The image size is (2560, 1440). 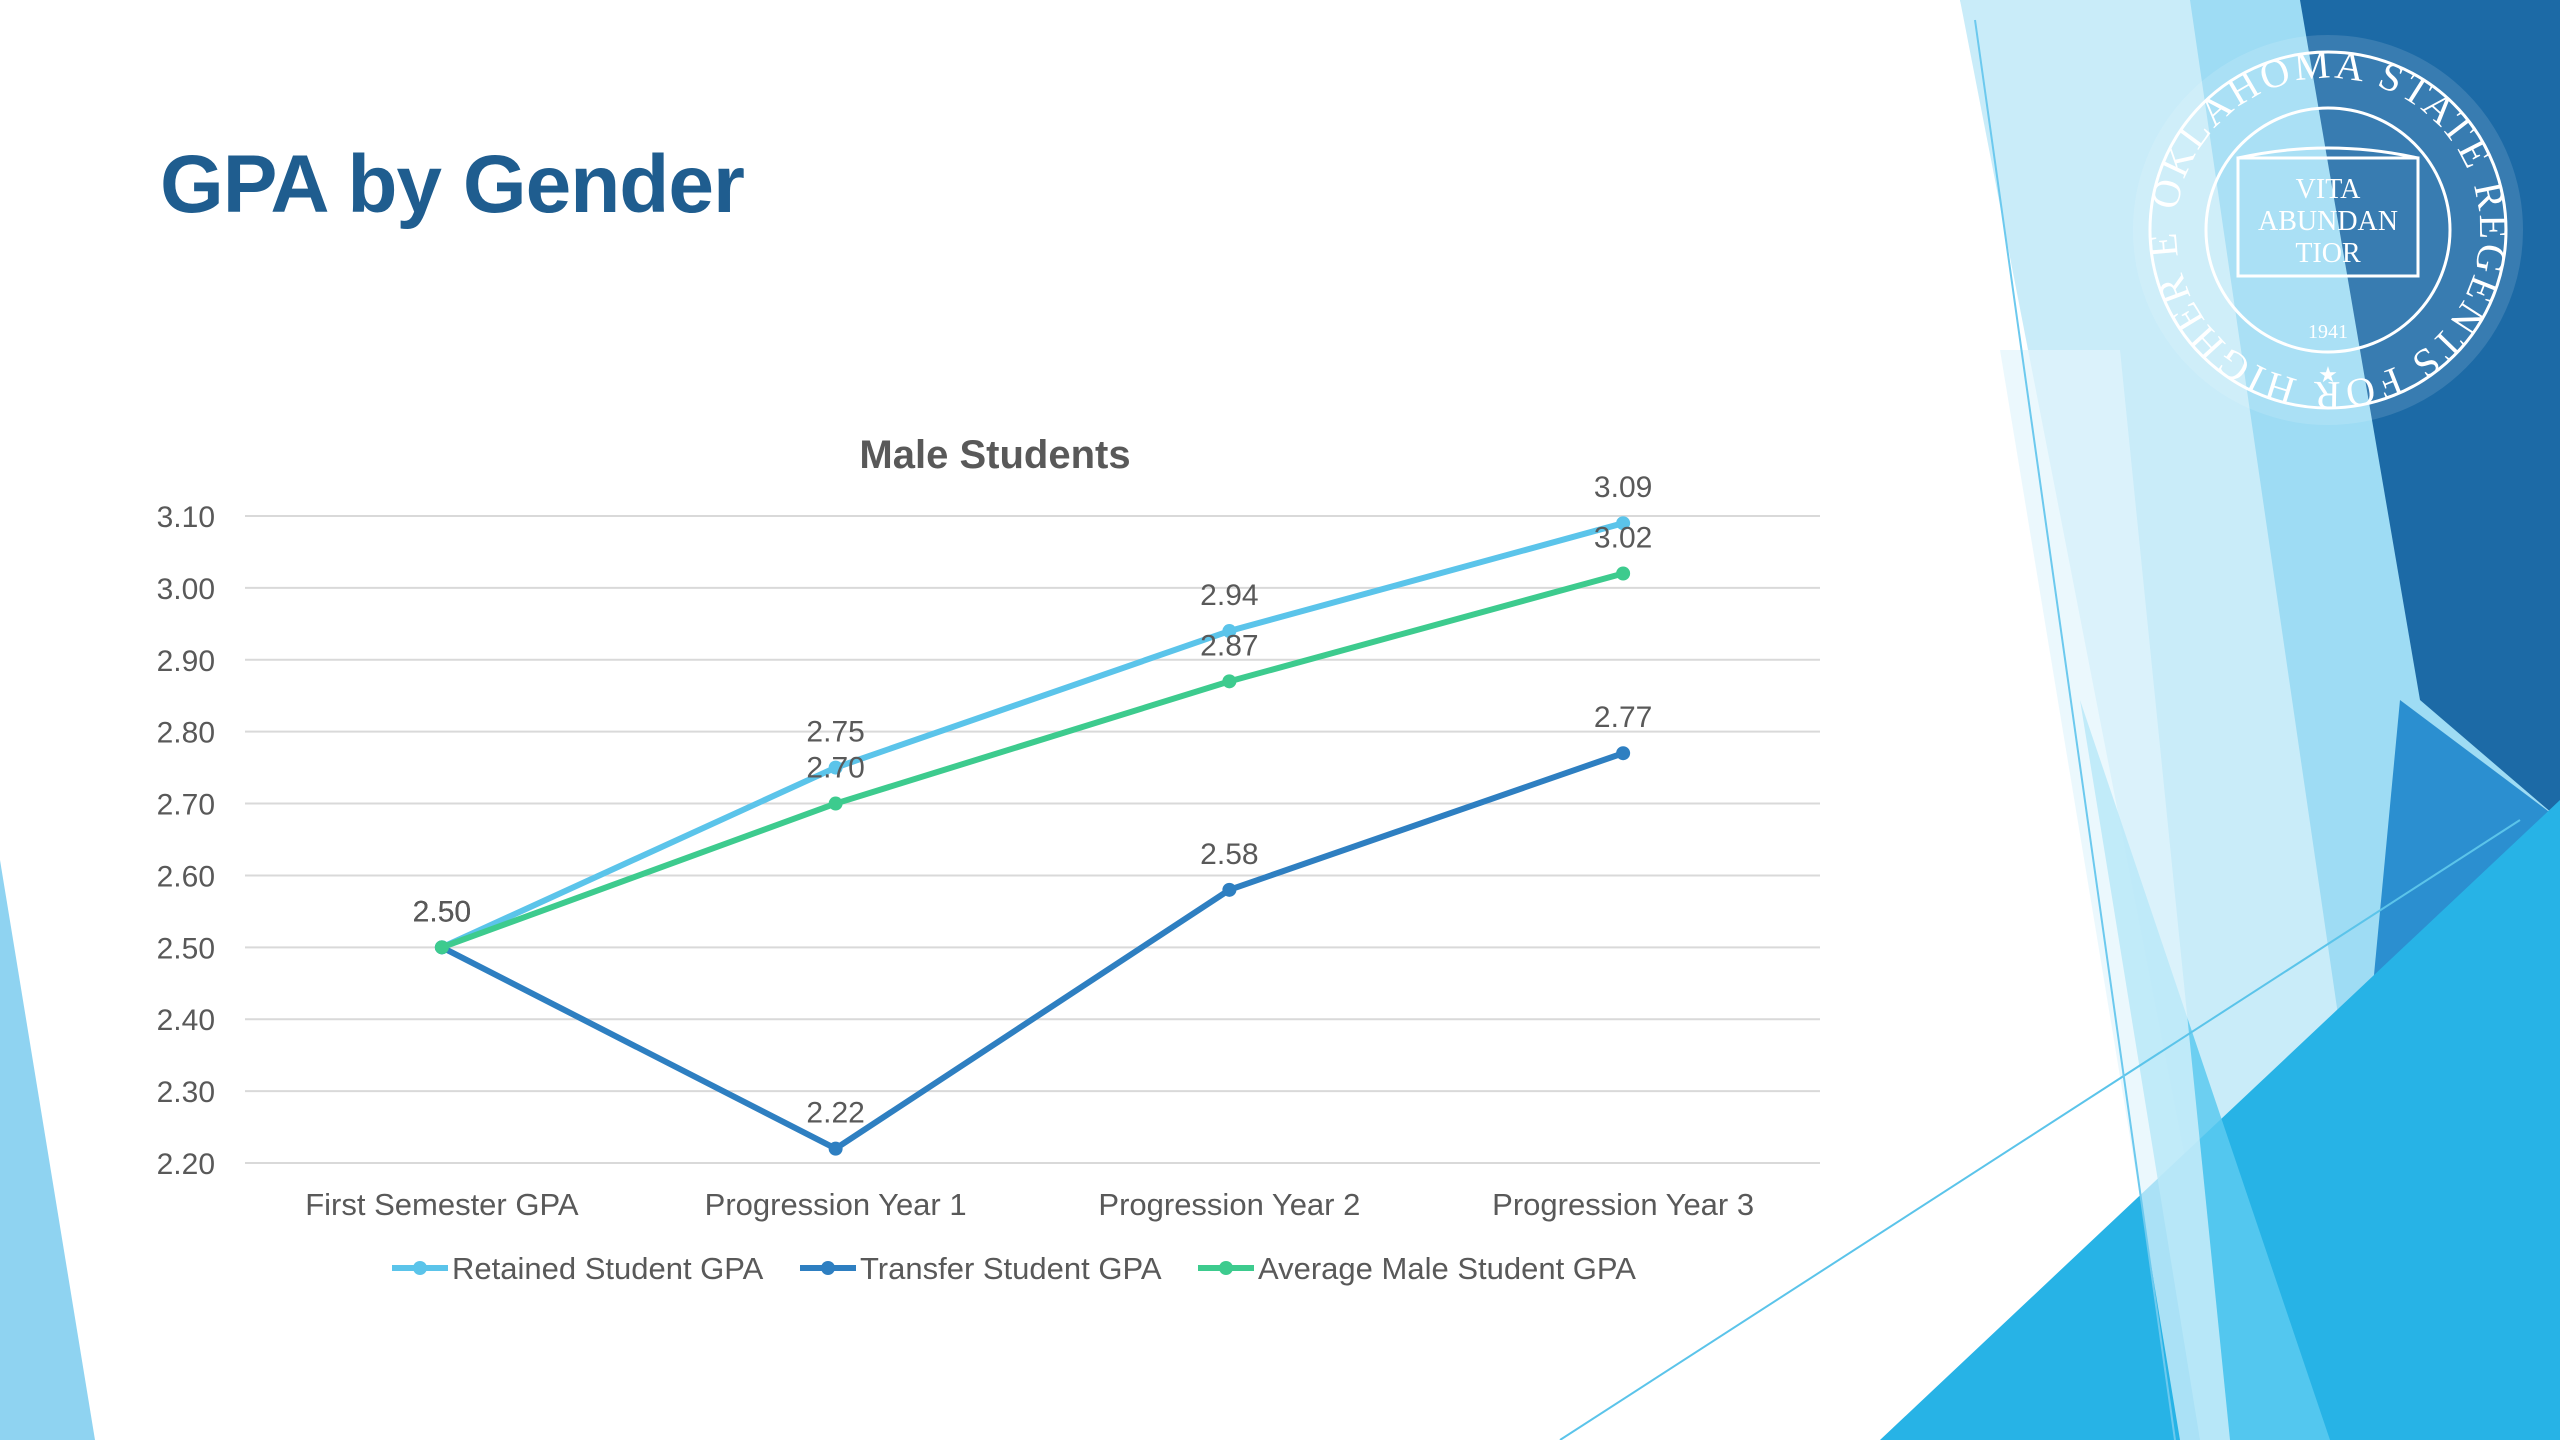 I want to click on seal-motto-3: TIOR, so click(x=2328, y=253).